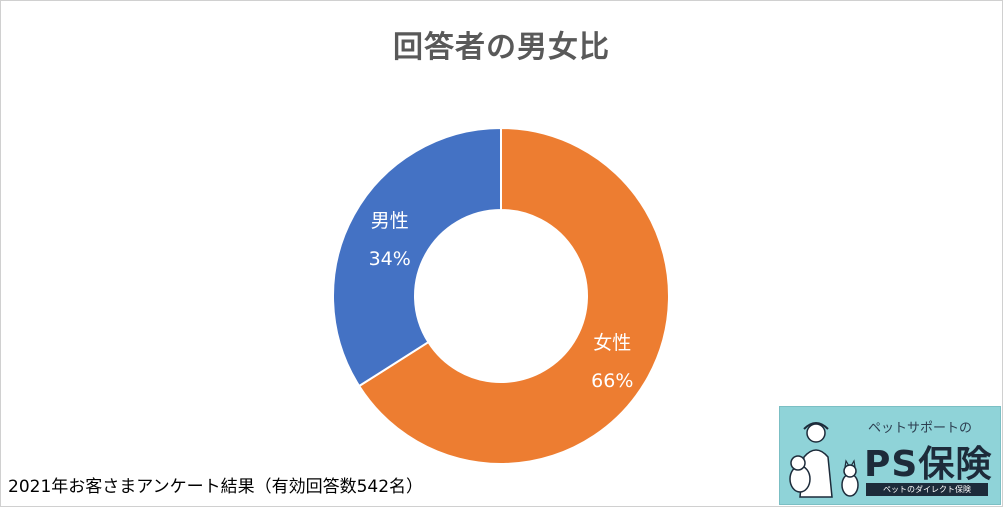 The width and height of the screenshot is (1003, 507). What do you see at coordinates (612, 381) in the screenshot?
I see `slice-percent-label: 66%` at bounding box center [612, 381].